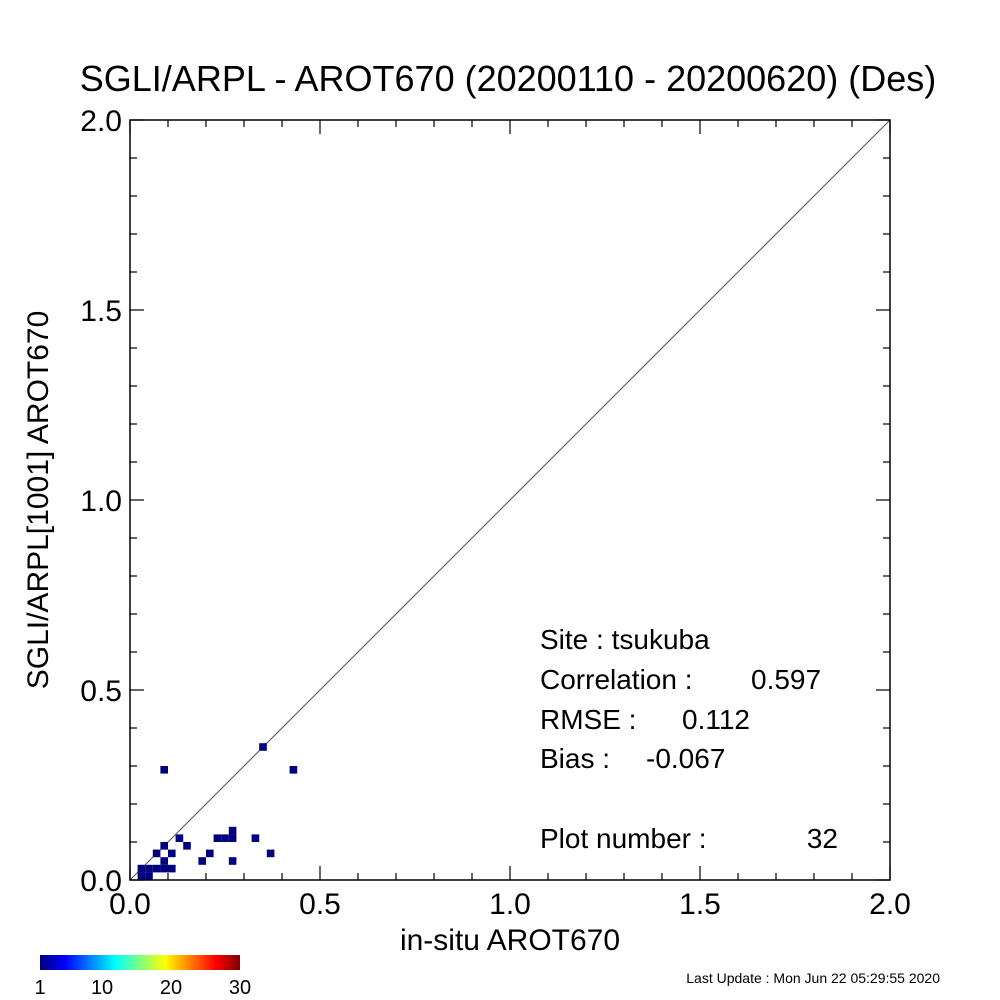 This screenshot has width=1000, height=1000. I want to click on x-tick-labels: 0.0 0.5 1.0 1.5 2.0, so click(510, 904).